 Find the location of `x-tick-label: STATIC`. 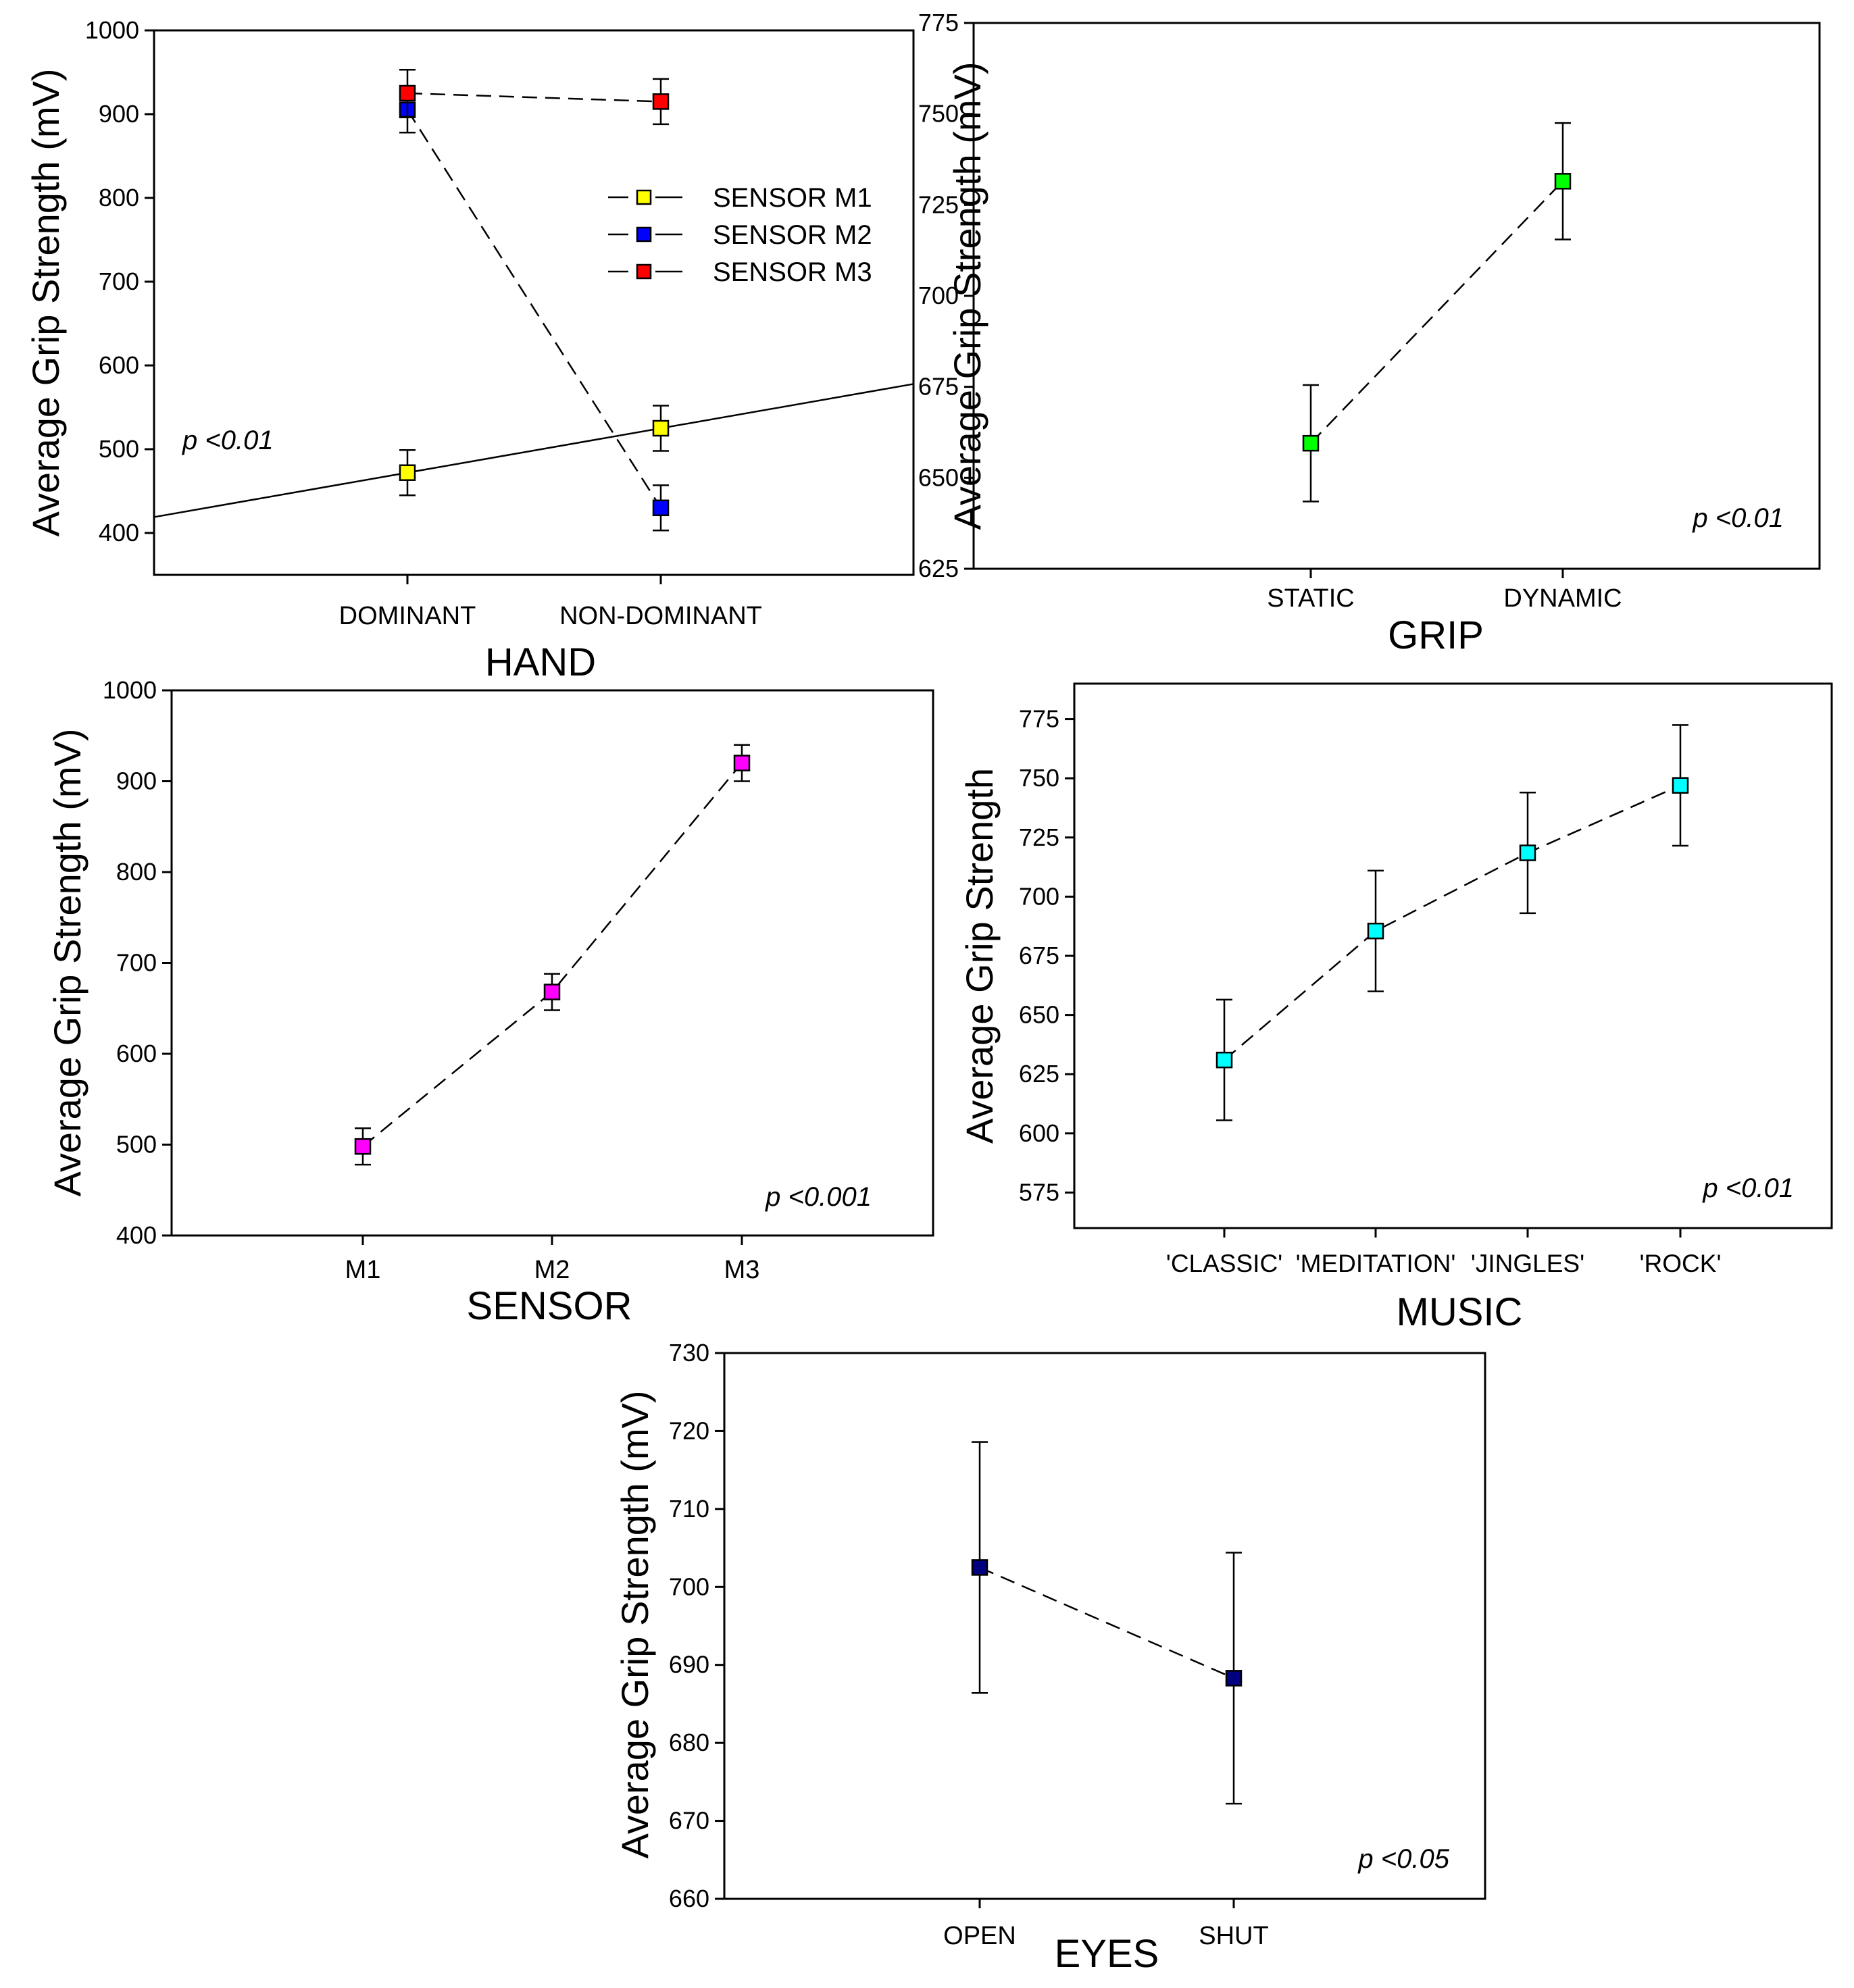

x-tick-label: STATIC is located at coordinates (1311, 598).